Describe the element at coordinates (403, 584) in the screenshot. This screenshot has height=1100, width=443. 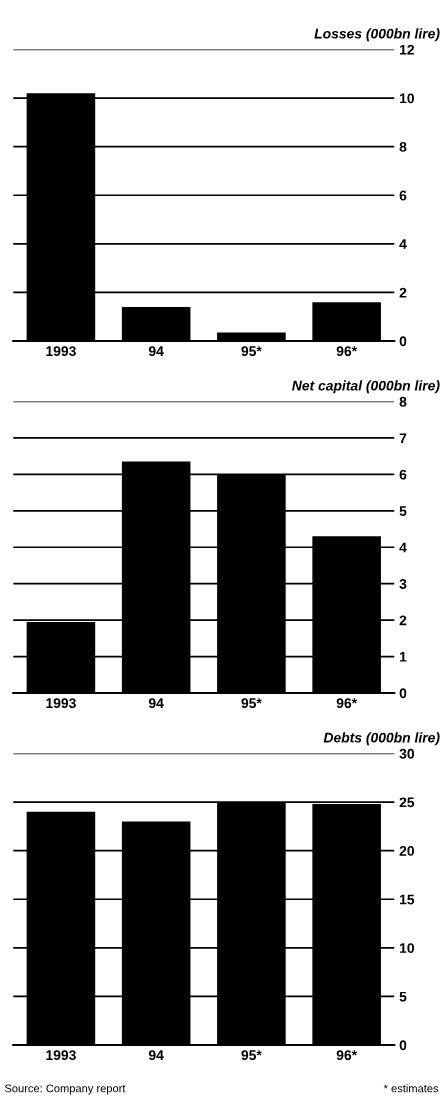
I see `y-tick-label: 3` at that location.